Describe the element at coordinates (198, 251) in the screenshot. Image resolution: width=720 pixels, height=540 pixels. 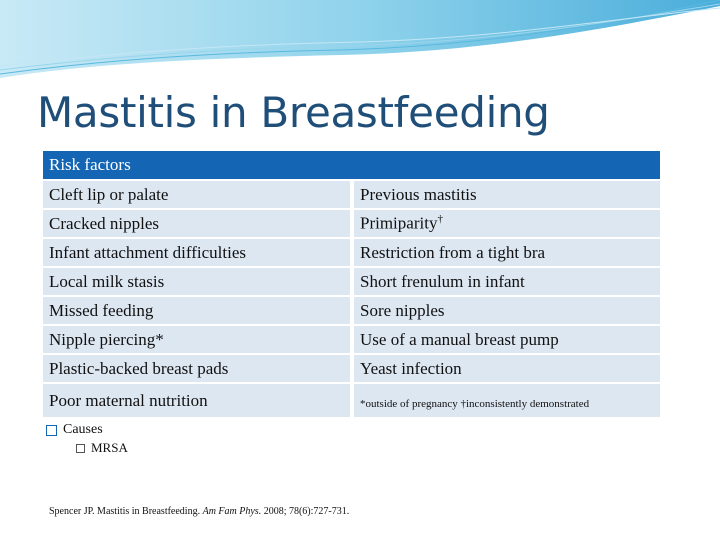
I see `table-cell: Infant attachment difficulties` at that location.